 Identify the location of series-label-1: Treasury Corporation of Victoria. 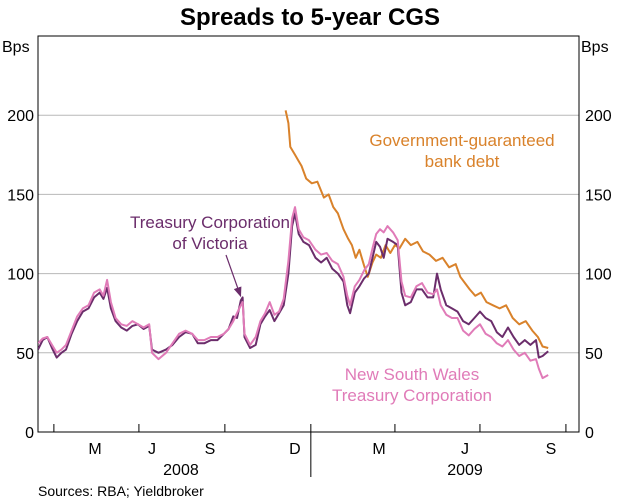
(210, 233).